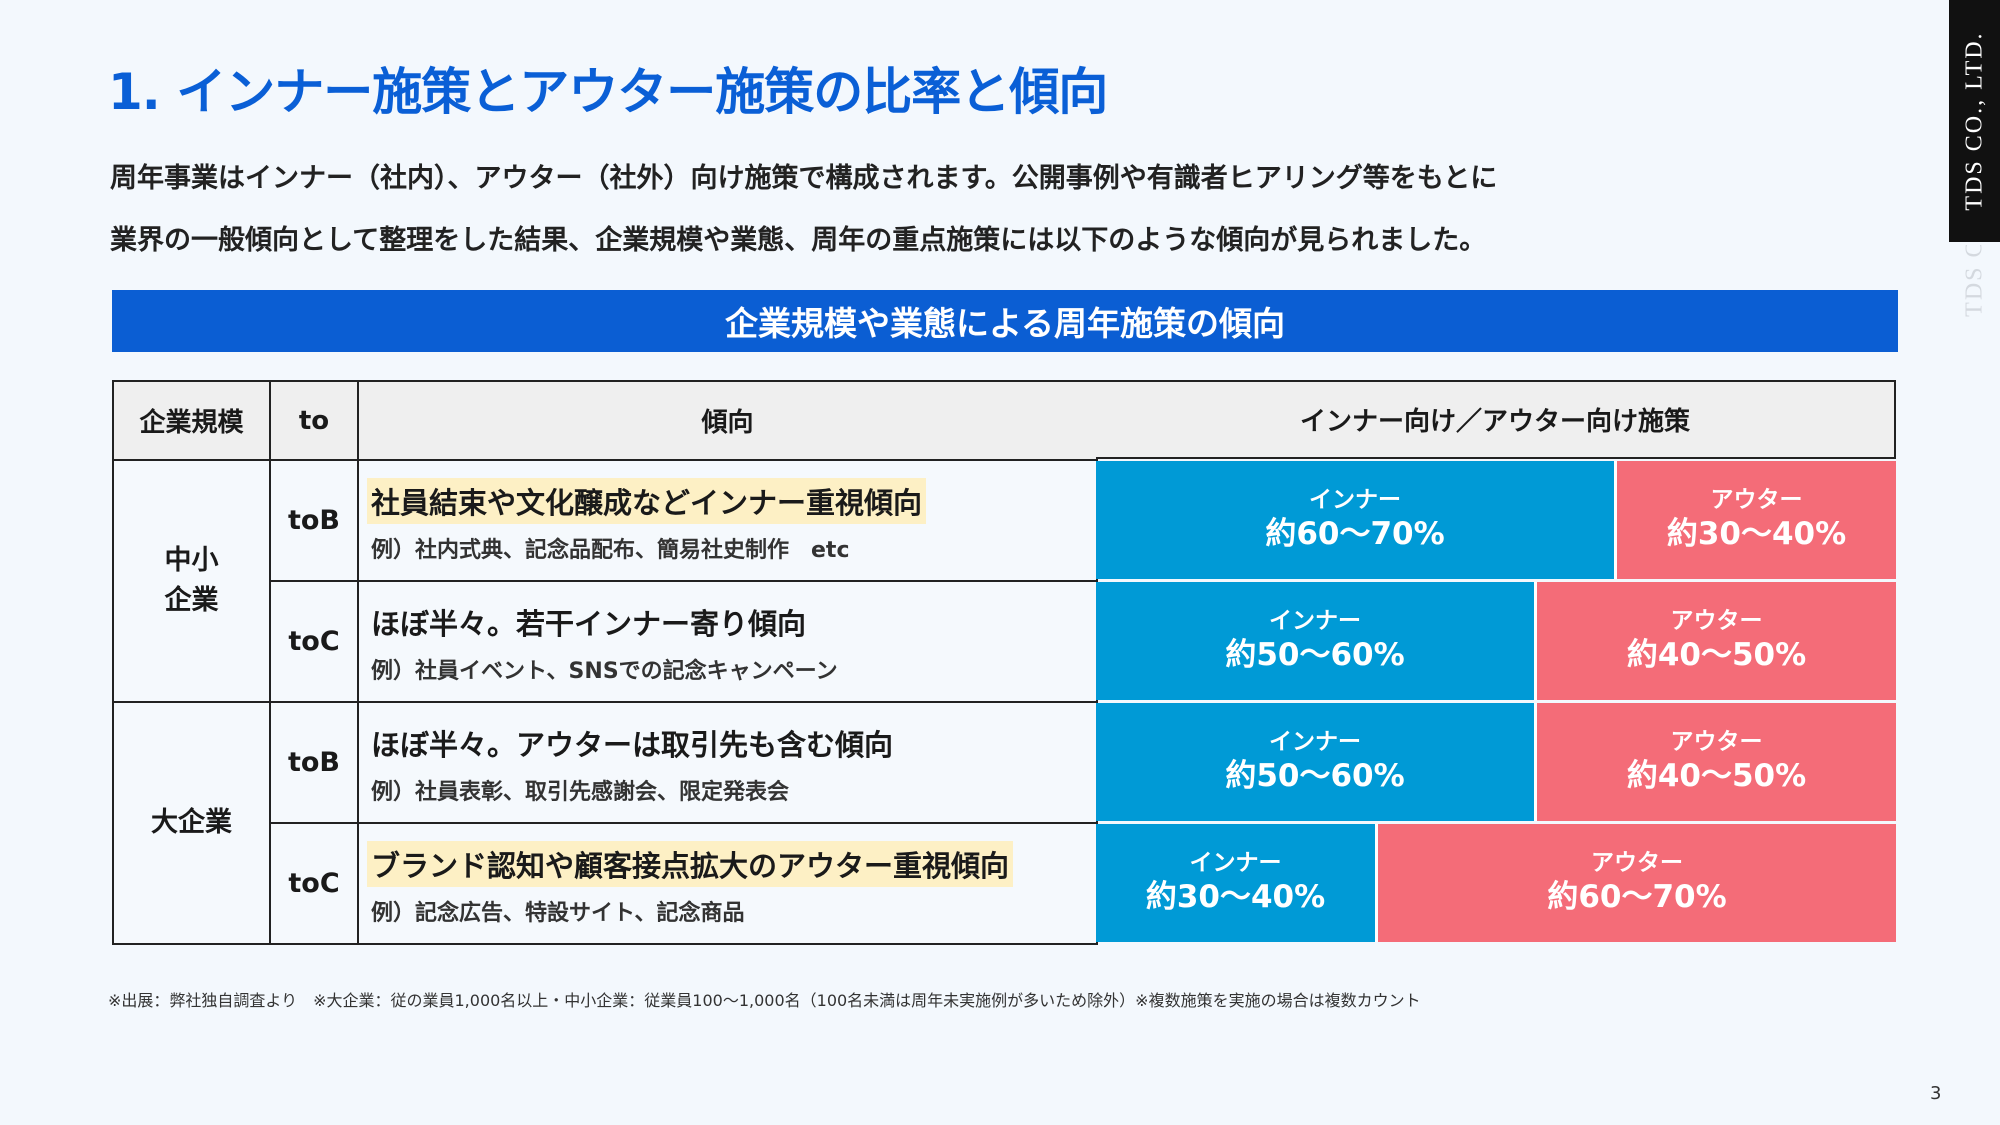 This screenshot has width=2000, height=1125. Describe the element at coordinates (314, 420) in the screenshot. I see `header-to: to` at that location.